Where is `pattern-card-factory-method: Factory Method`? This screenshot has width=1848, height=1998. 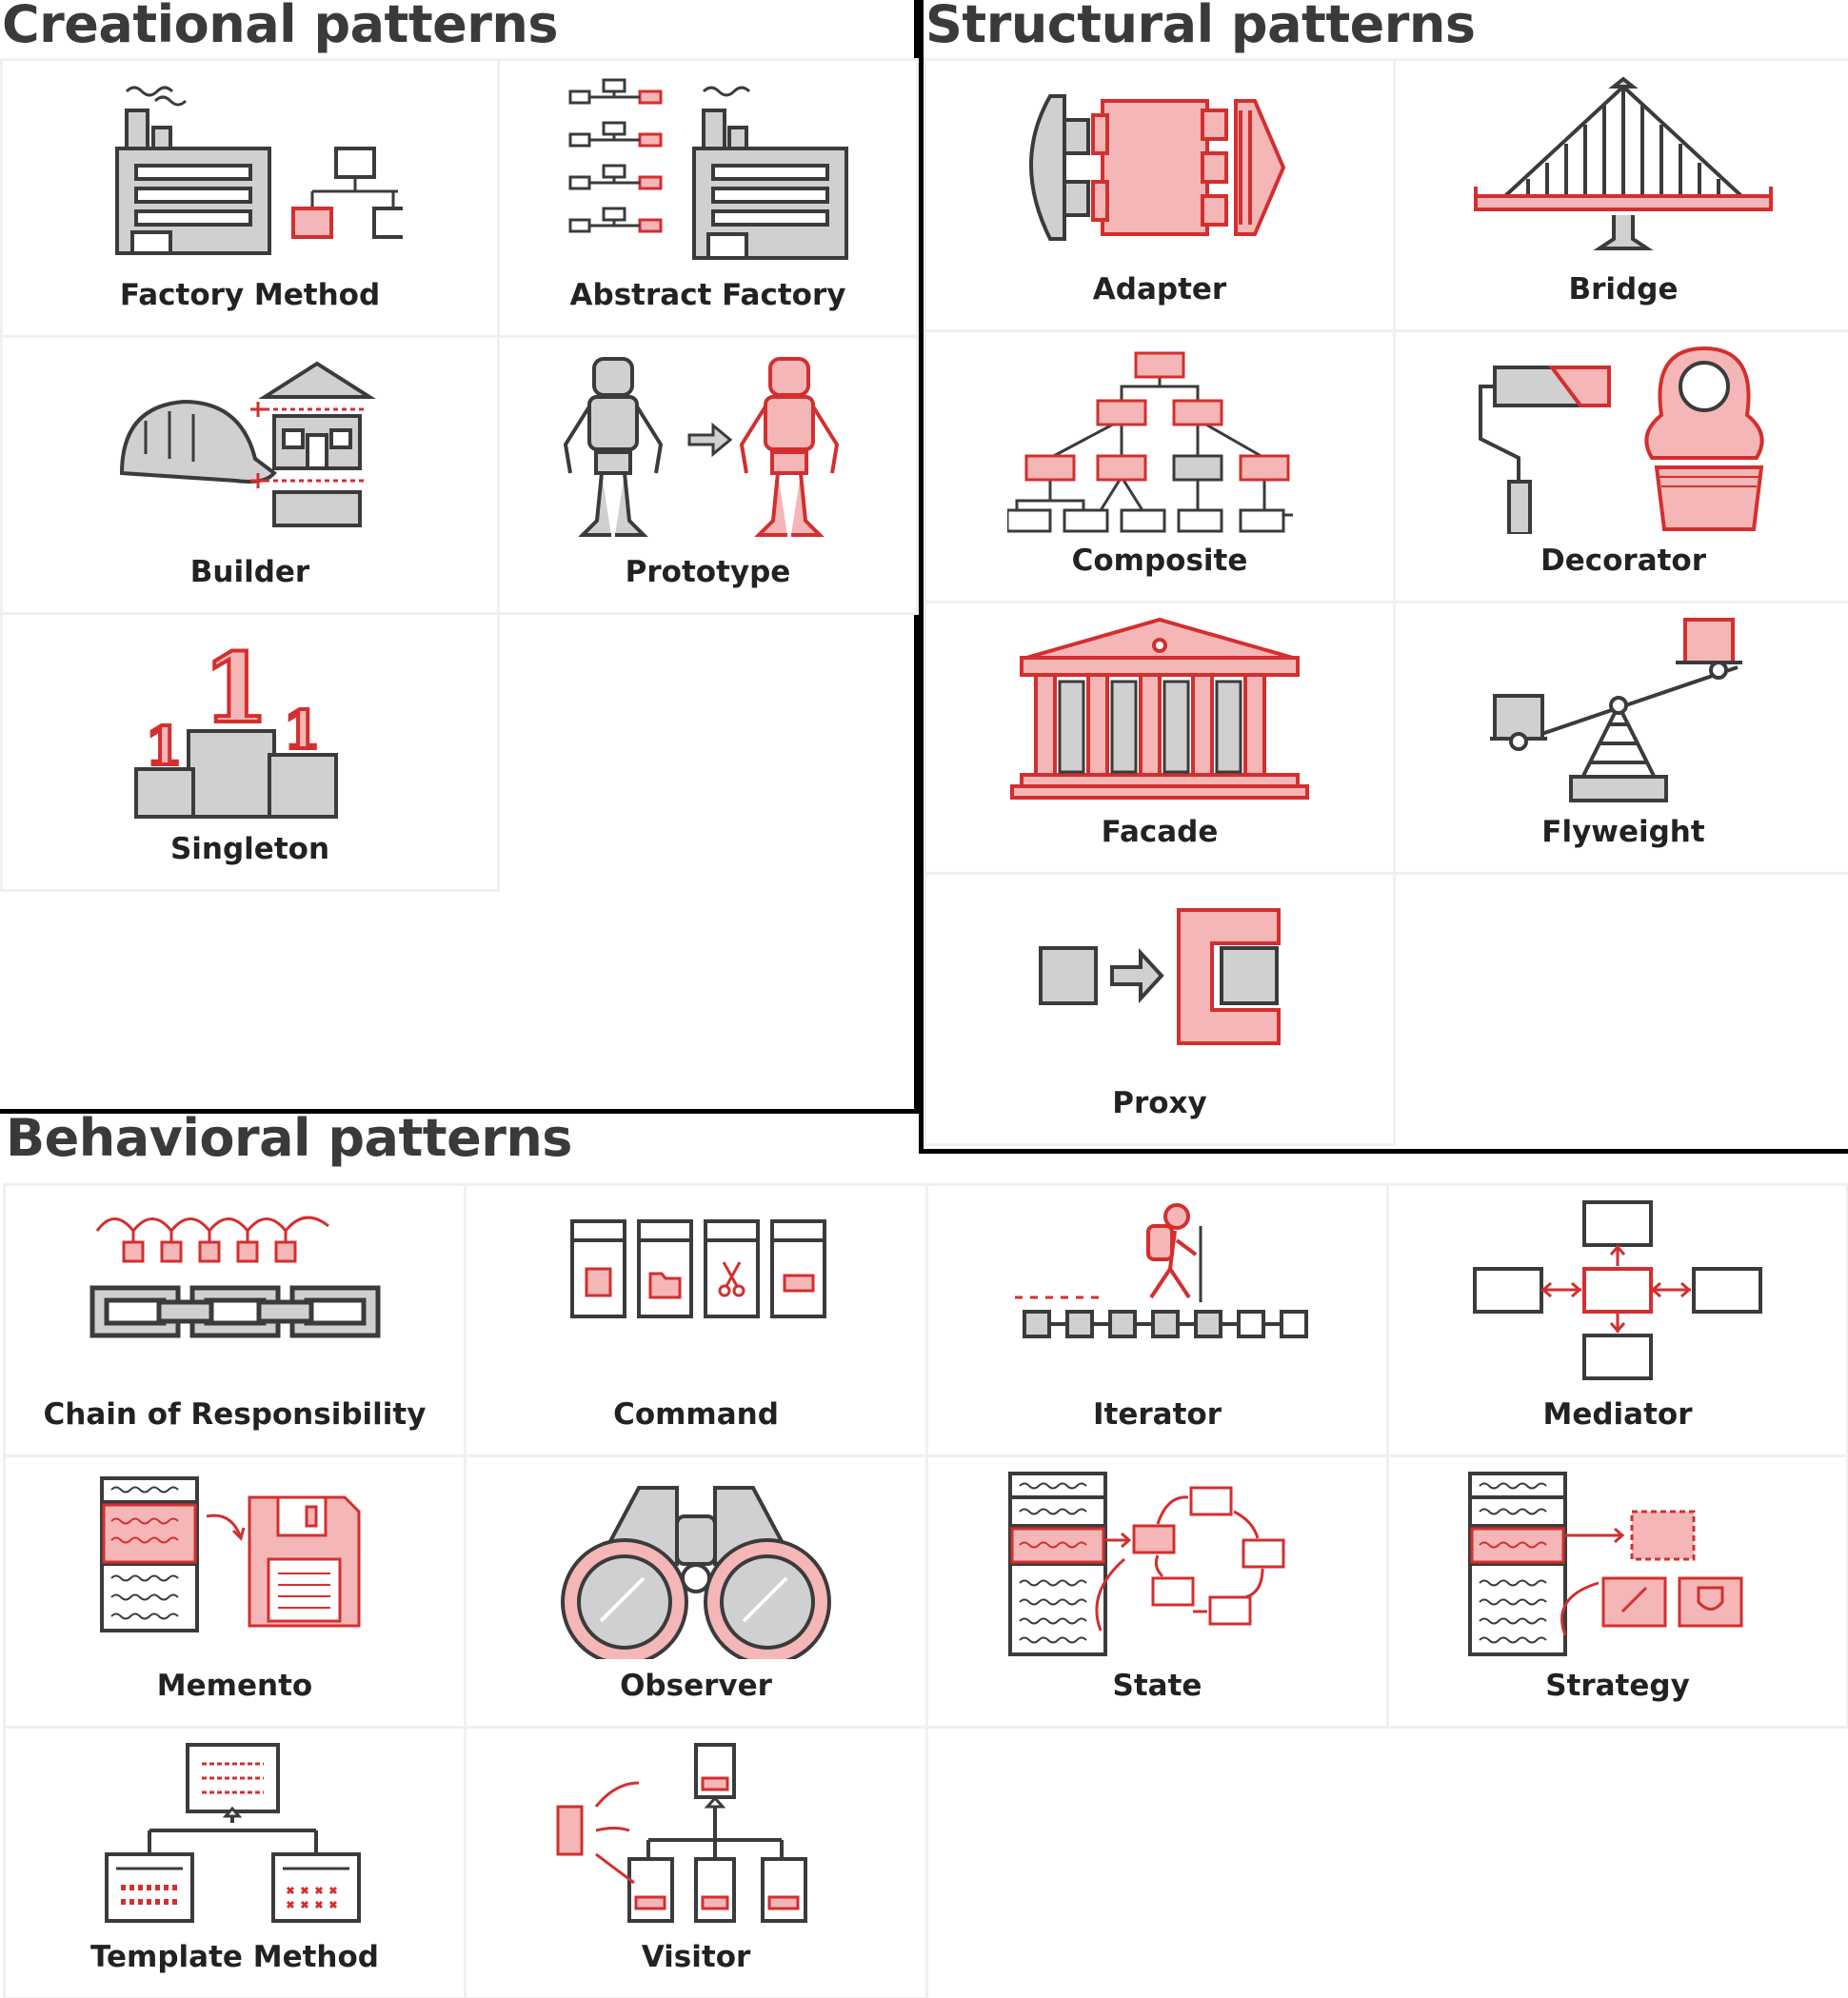
pattern-card-factory-method: Factory Method is located at coordinates (250, 198).